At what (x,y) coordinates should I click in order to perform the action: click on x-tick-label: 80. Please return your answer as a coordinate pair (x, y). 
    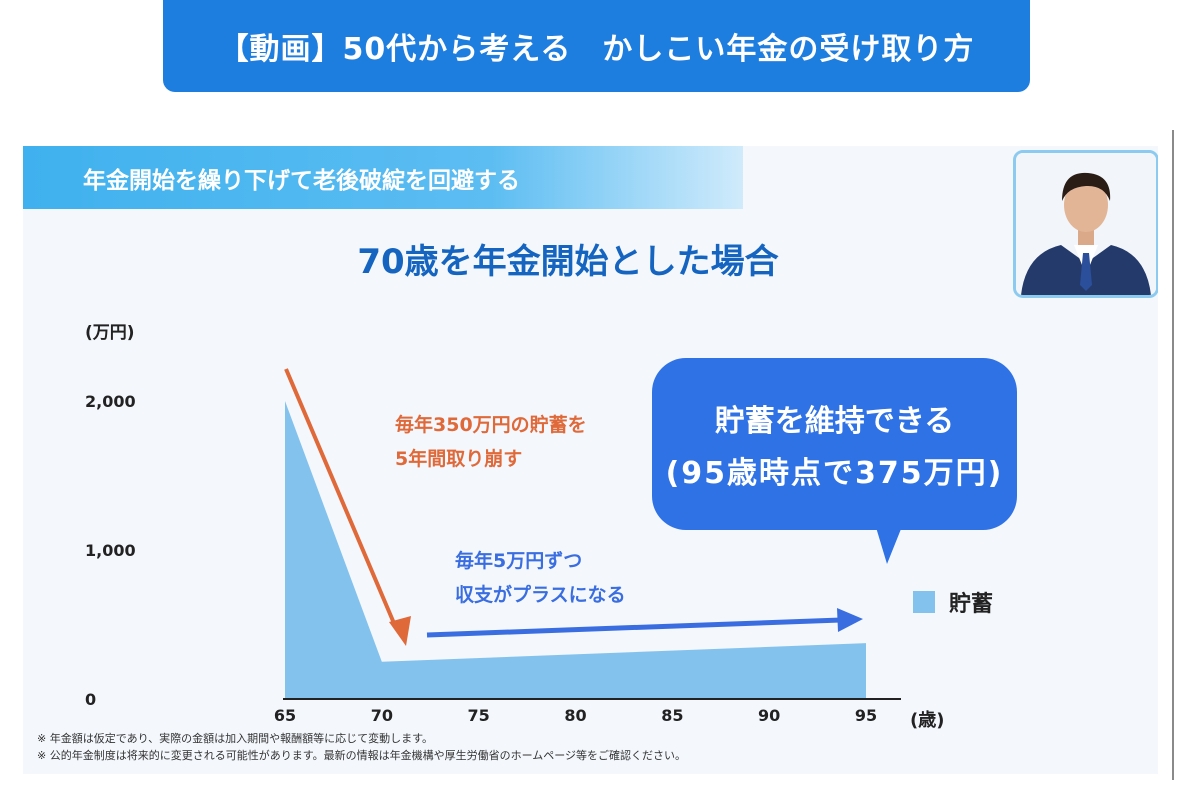
    Looking at the image, I should click on (575, 715).